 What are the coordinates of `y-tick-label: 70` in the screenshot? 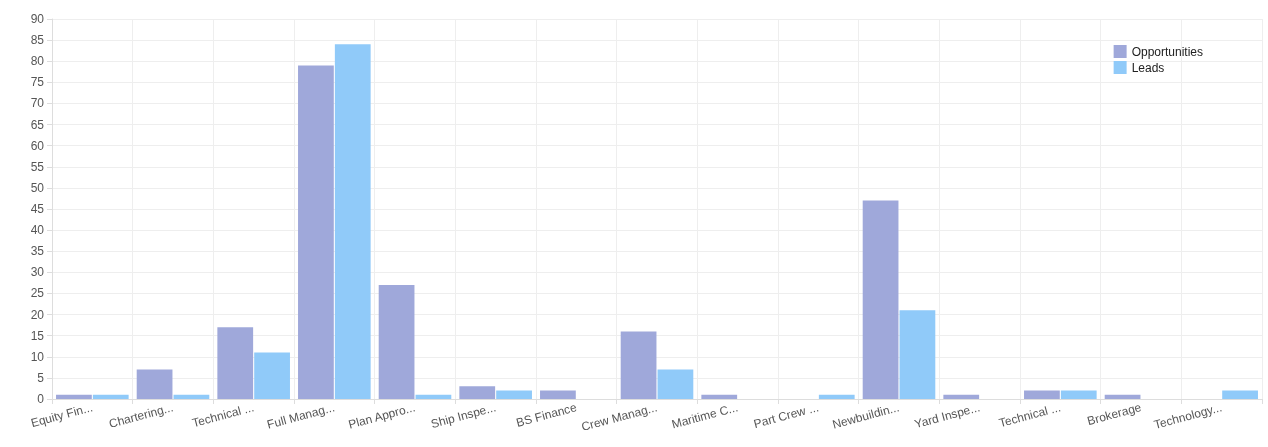 It's located at (37, 103).